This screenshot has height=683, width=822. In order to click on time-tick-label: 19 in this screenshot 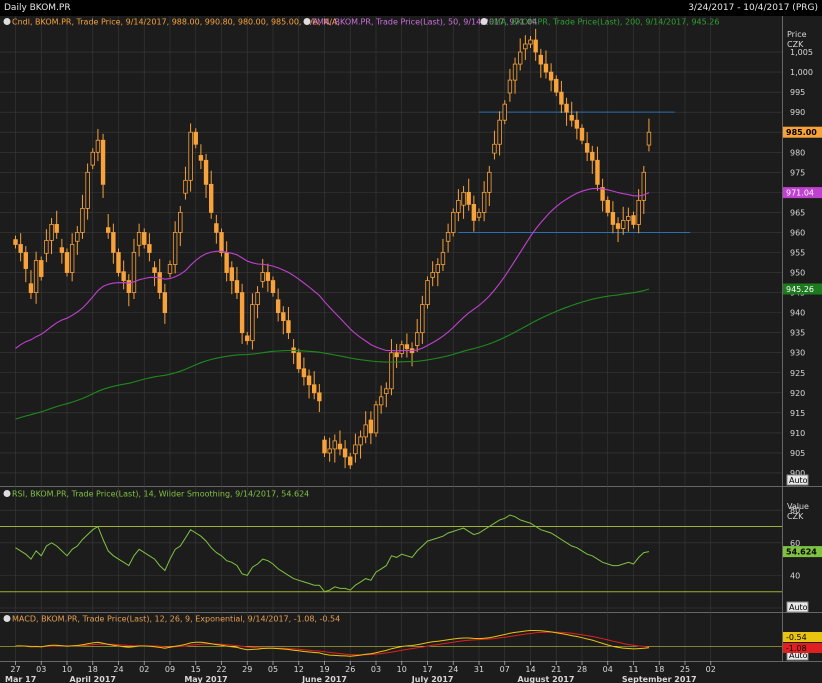, I will do `click(324, 669)`.